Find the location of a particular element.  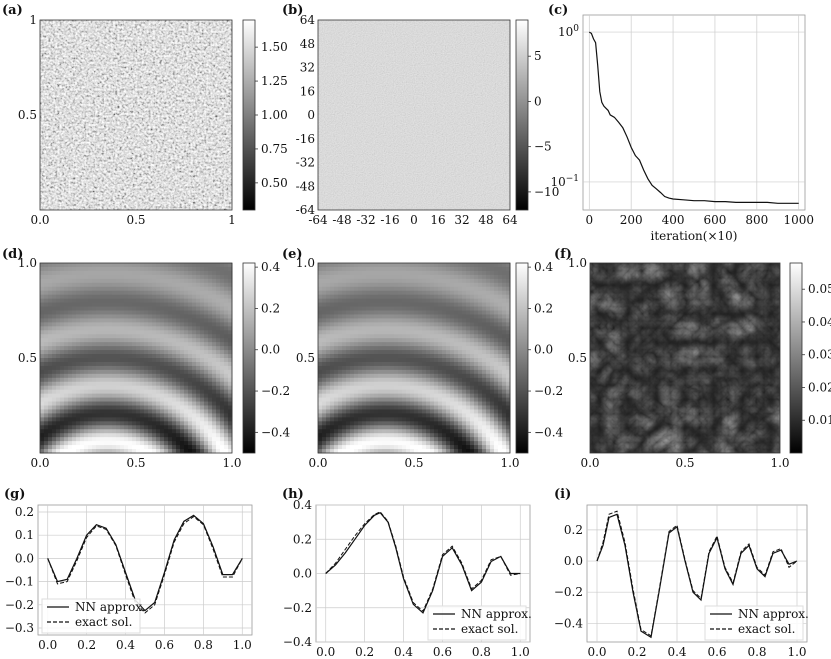

panel-g-series-nn is located at coordinates (145, 563).